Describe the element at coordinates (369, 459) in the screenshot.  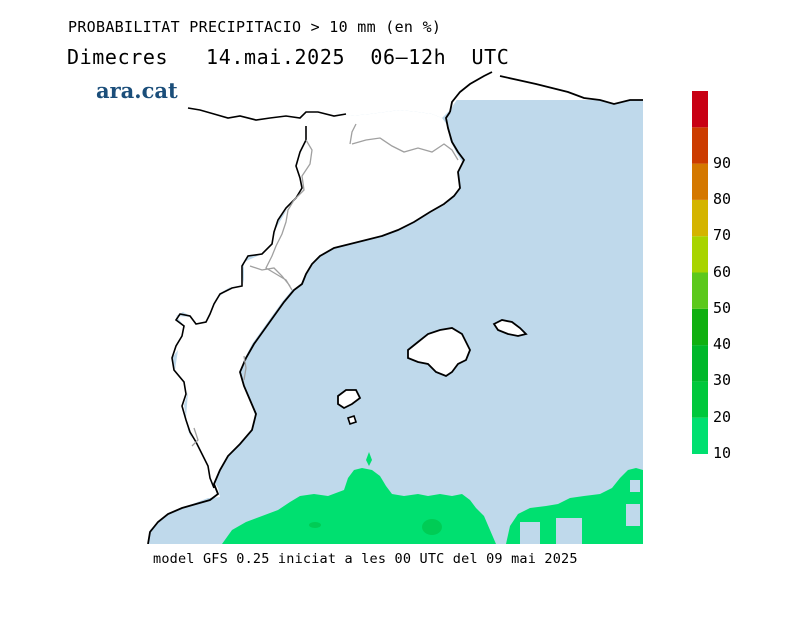
I see `precip-spot` at that location.